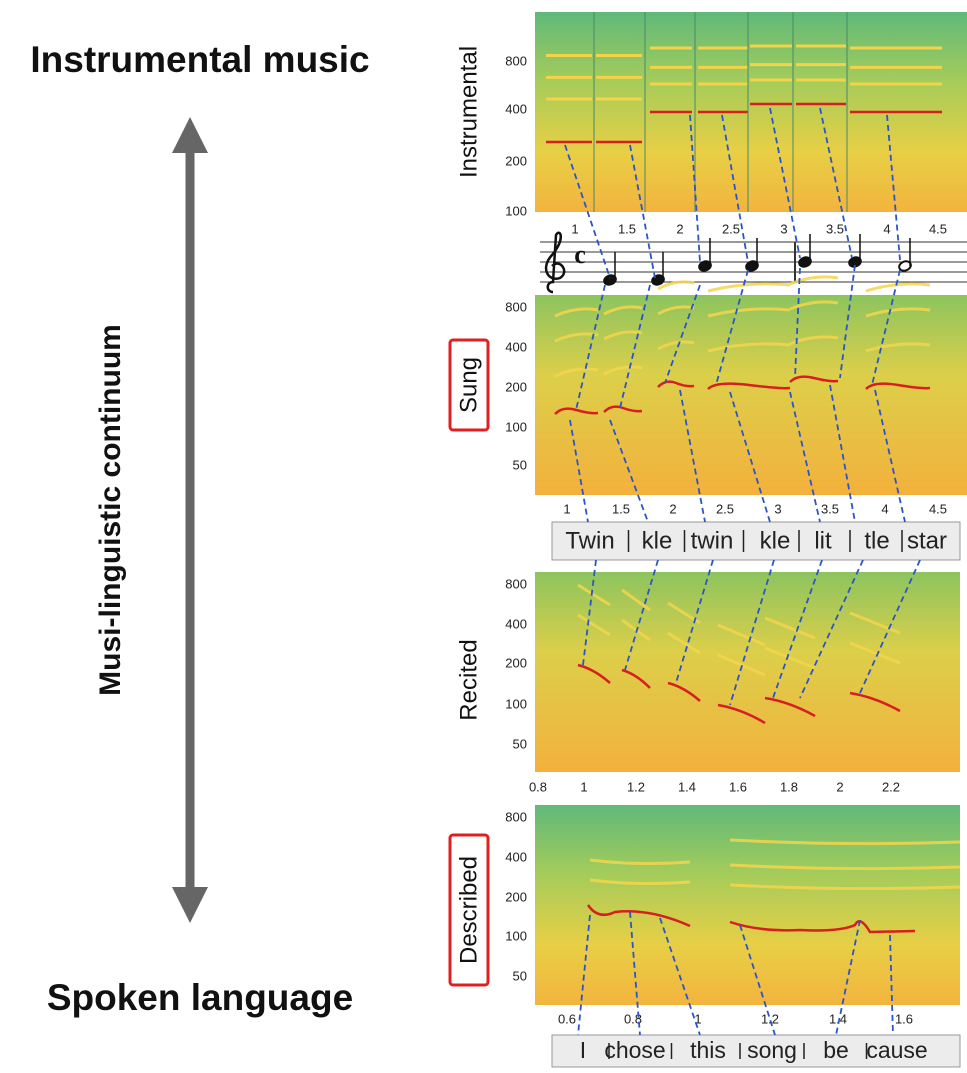 The height and width of the screenshot is (1073, 967). Describe the element at coordinates (891, 786) in the screenshot. I see `x-tick-label: 2.2` at that location.